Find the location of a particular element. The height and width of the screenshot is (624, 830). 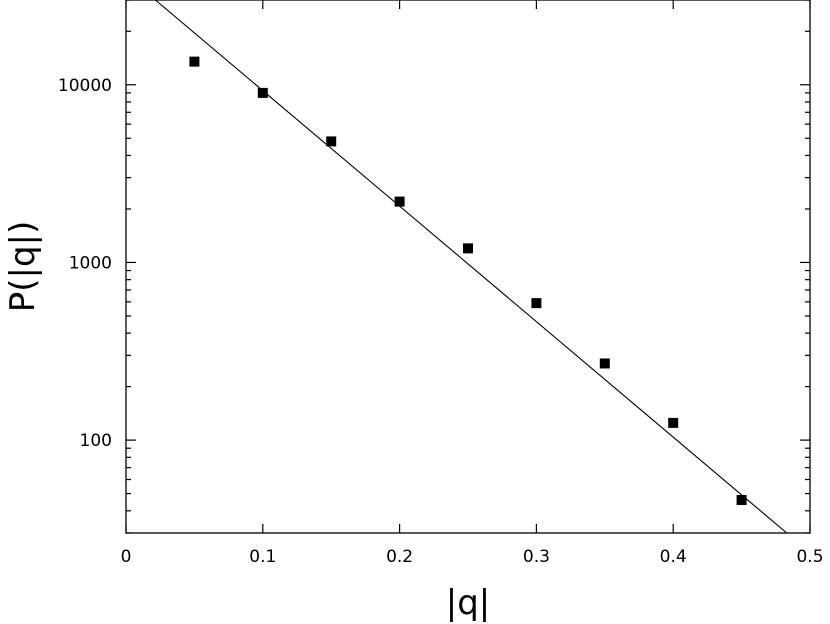

y-tick-label: 10000 is located at coordinates (85, 86).